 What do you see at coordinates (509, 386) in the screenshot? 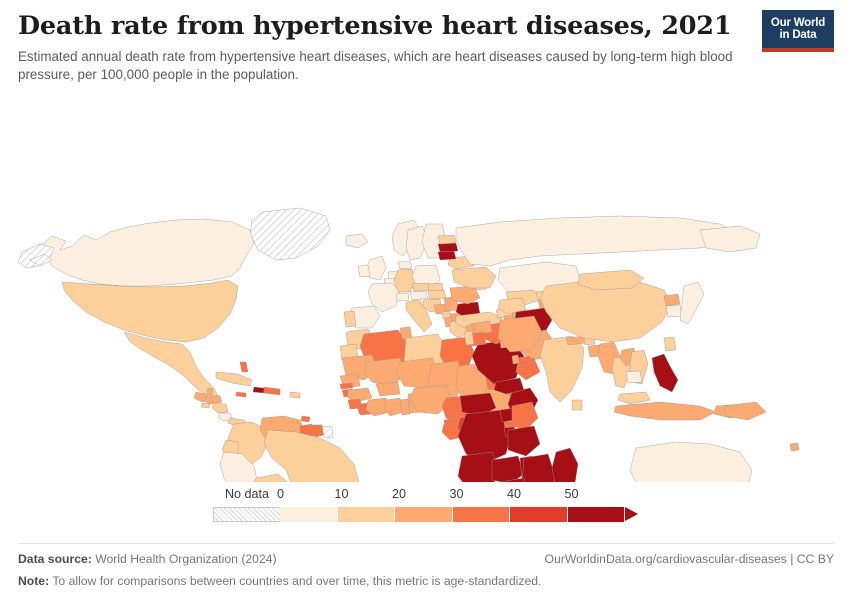
I see `country-yemen` at bounding box center [509, 386].